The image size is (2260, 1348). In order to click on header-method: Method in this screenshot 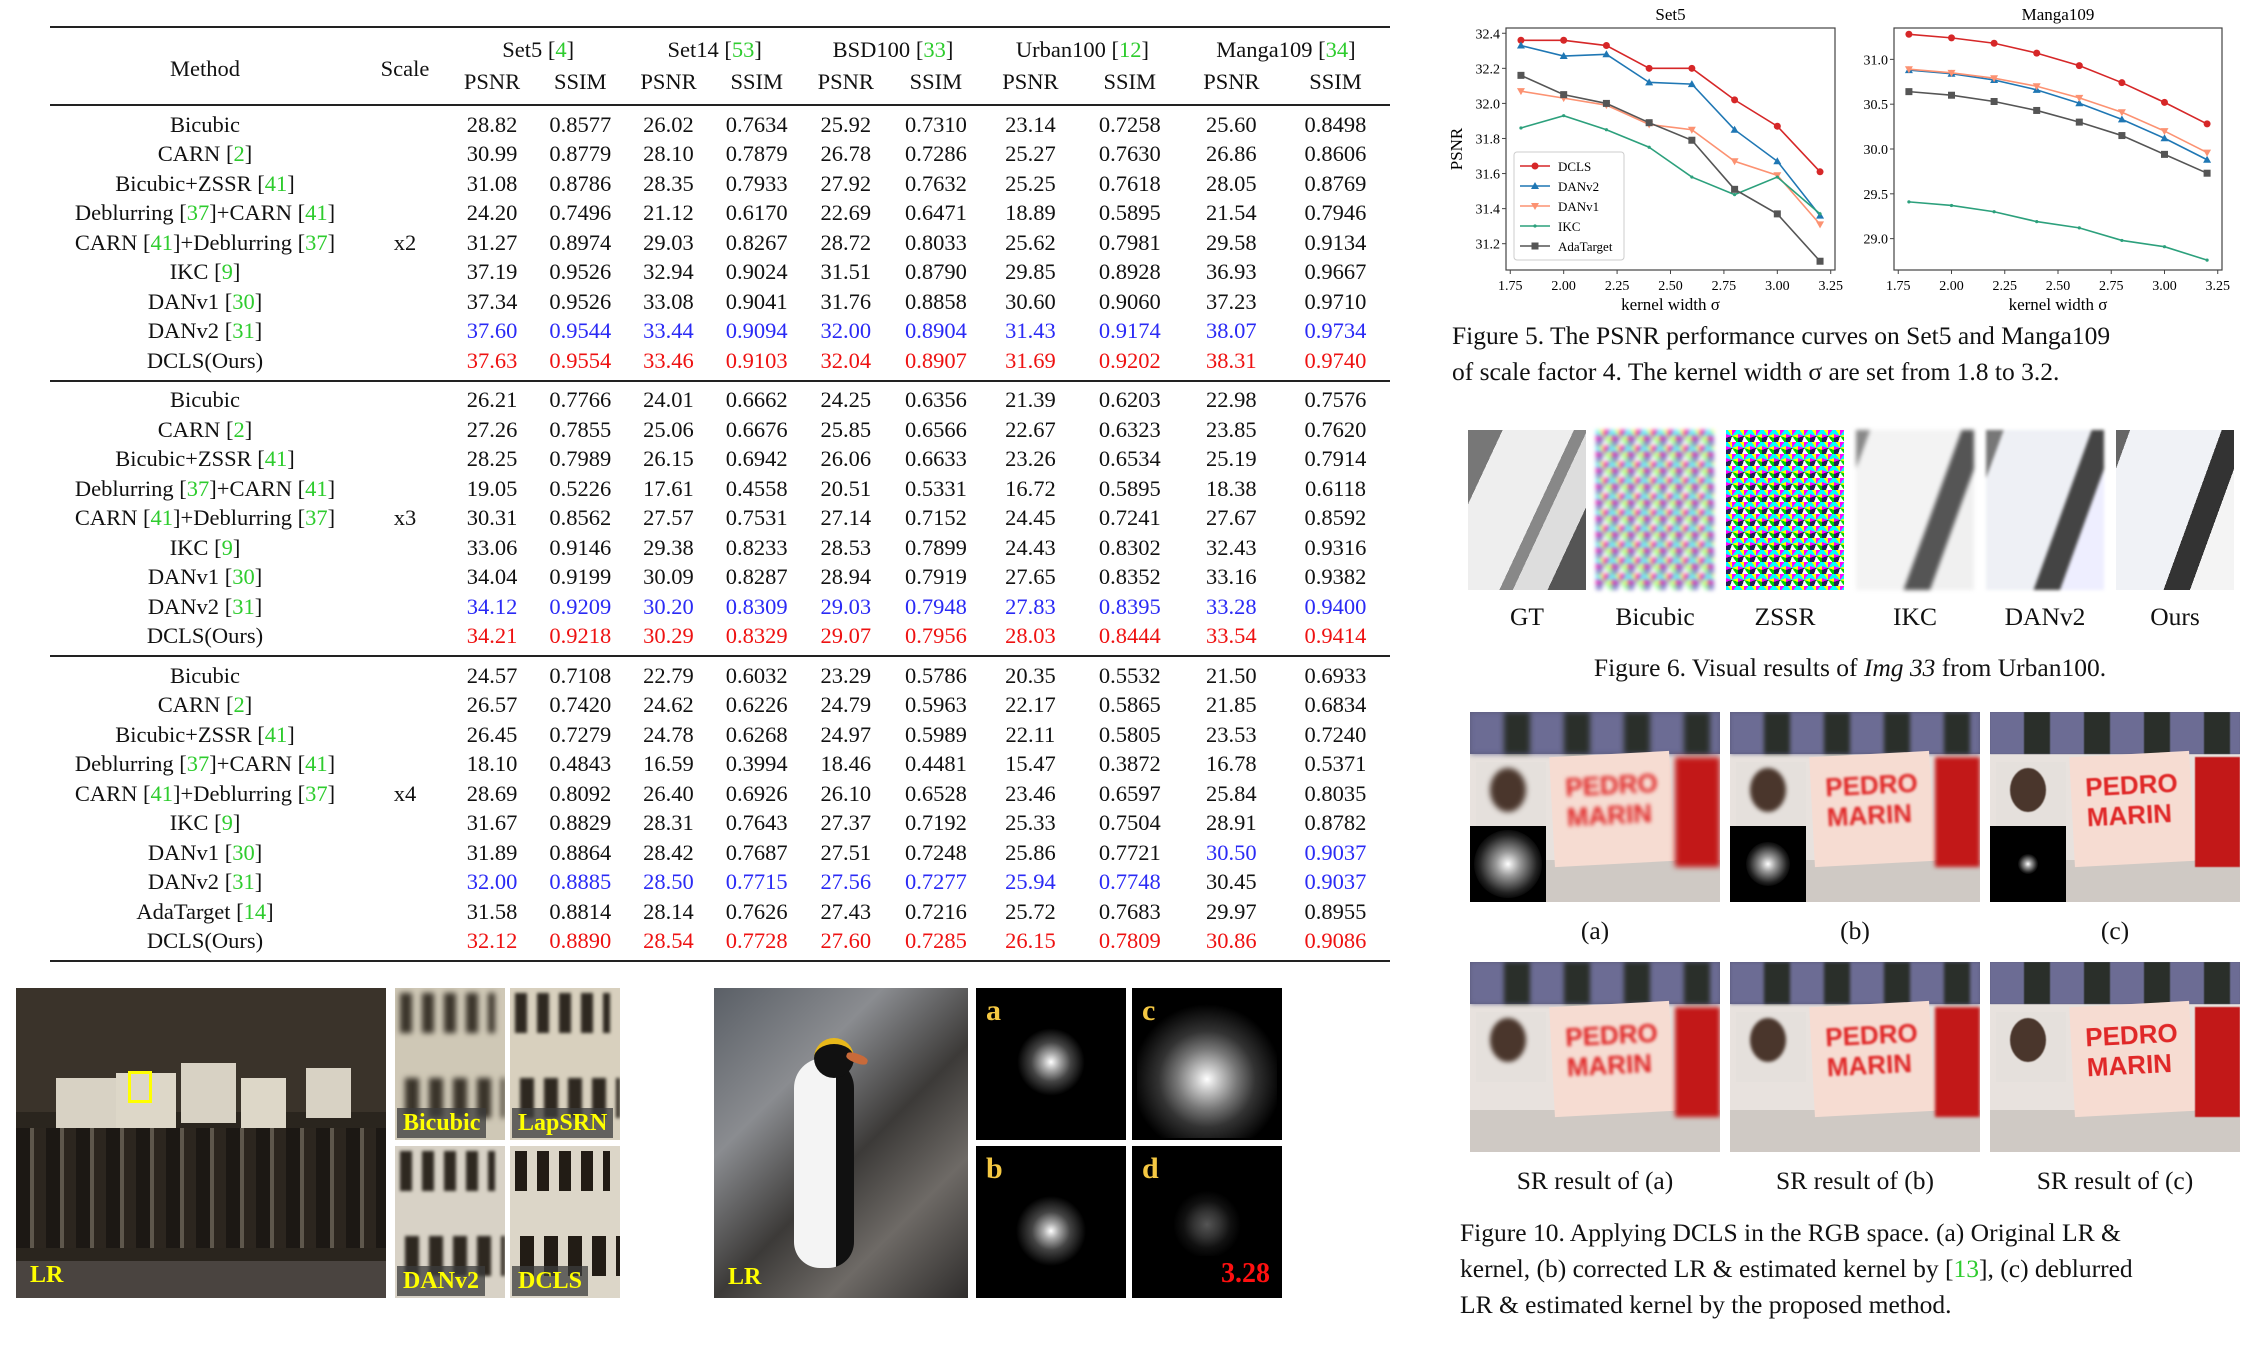, I will do `click(205, 68)`.